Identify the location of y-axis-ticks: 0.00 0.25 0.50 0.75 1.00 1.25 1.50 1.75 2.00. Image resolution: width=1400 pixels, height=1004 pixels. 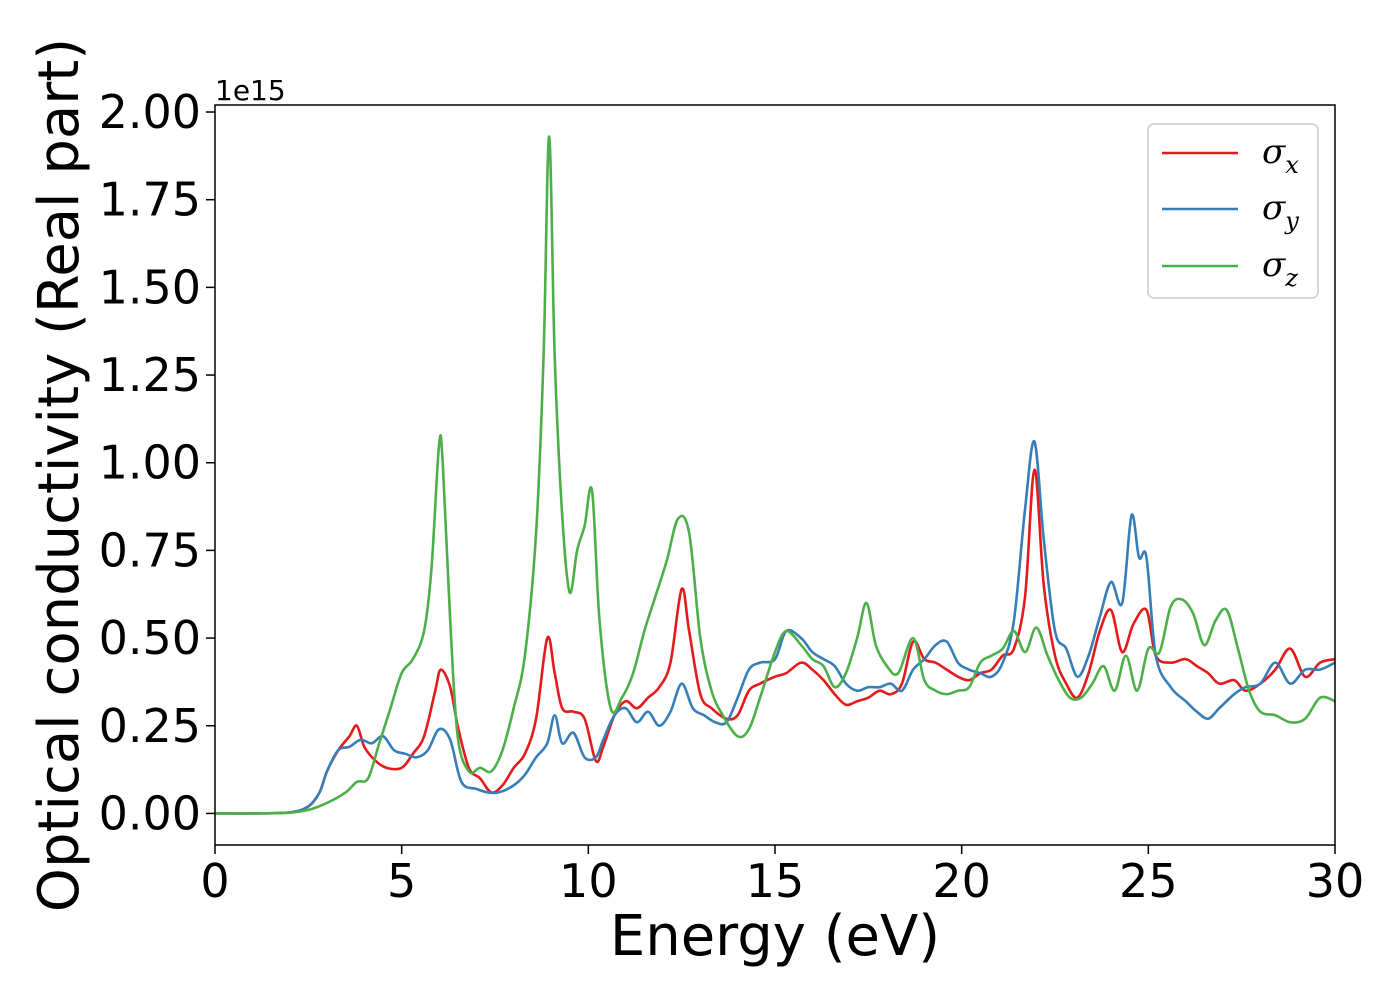
(157, 462).